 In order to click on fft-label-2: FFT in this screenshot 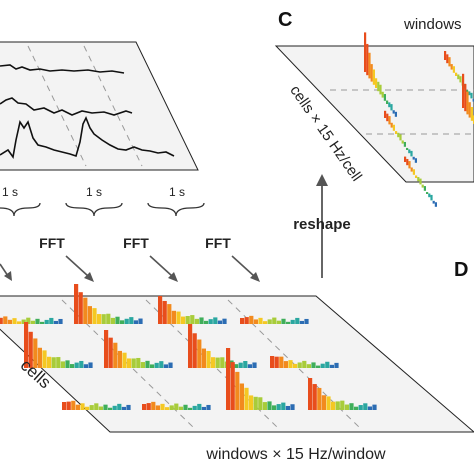, I will do `click(136, 243)`.